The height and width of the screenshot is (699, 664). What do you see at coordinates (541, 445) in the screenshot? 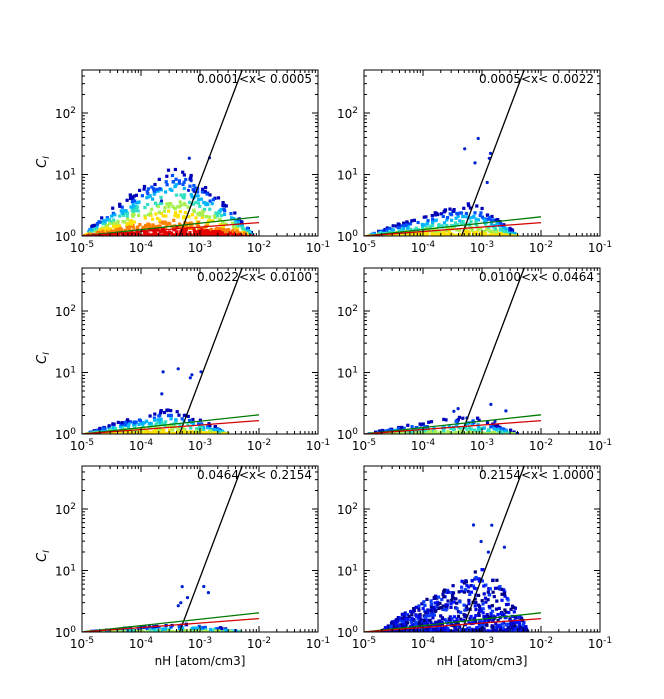
I see `x-tick-label: 10⁻²` at bounding box center [541, 445].